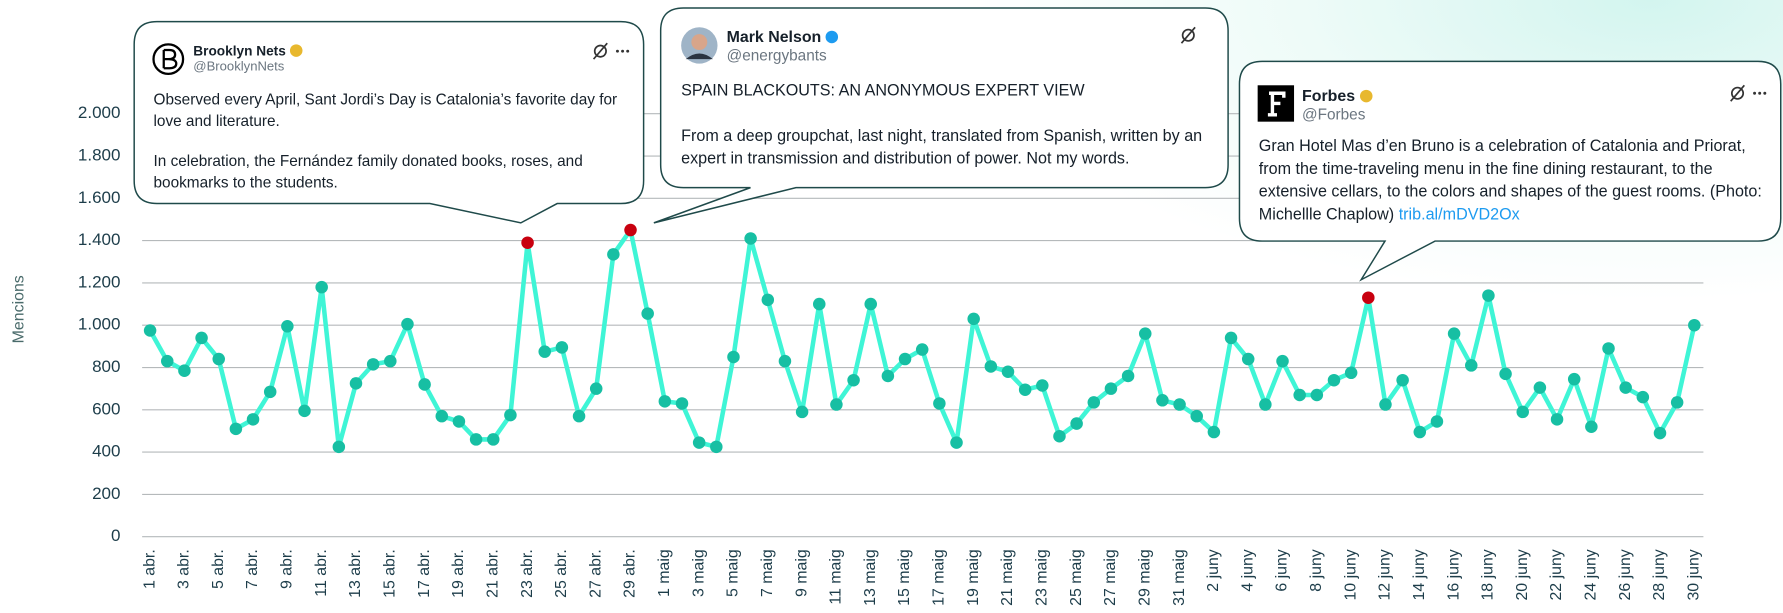  What do you see at coordinates (1337, 95) in the screenshot?
I see `author-name: Forbes` at bounding box center [1337, 95].